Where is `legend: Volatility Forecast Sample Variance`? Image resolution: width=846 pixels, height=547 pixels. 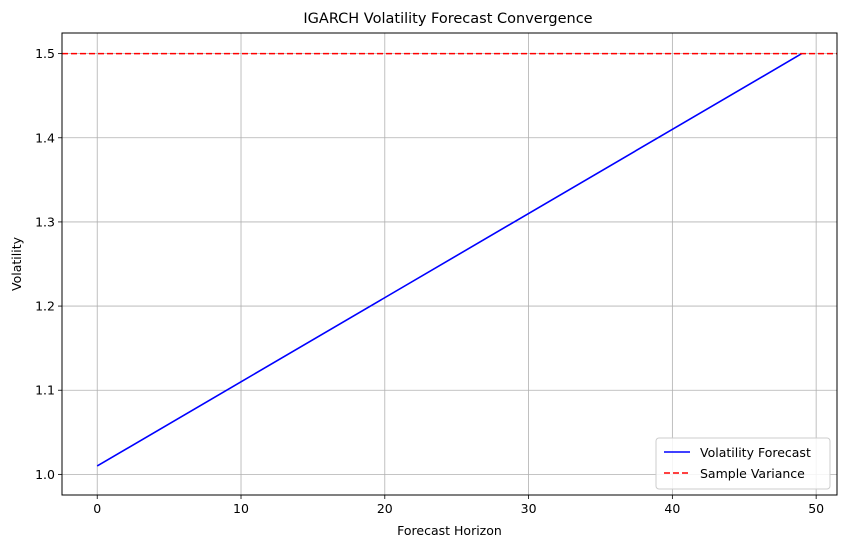
legend: Volatility Forecast Sample Variance is located at coordinates (743, 463).